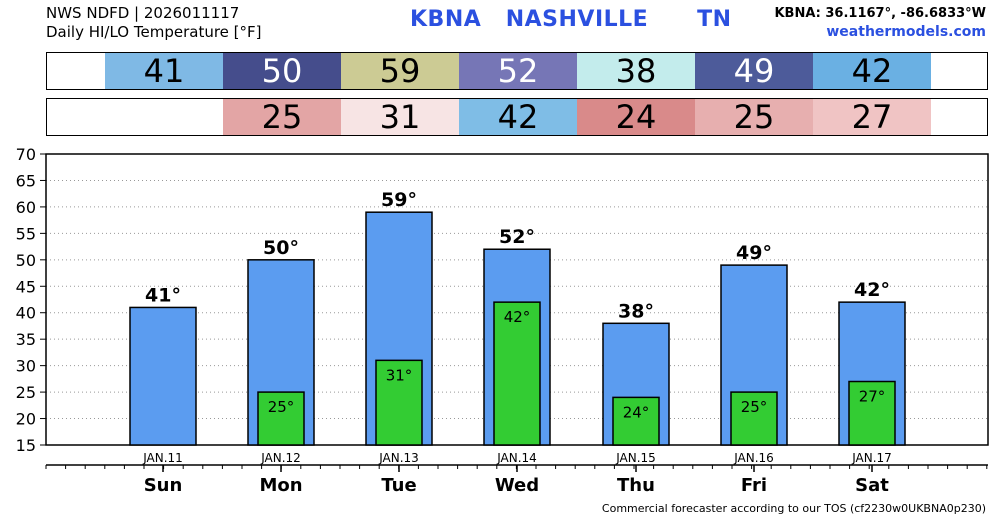 This screenshot has width=1000, height=520. What do you see at coordinates (636, 71) in the screenshot?
I see `high-temp-cell: 38` at bounding box center [636, 71].